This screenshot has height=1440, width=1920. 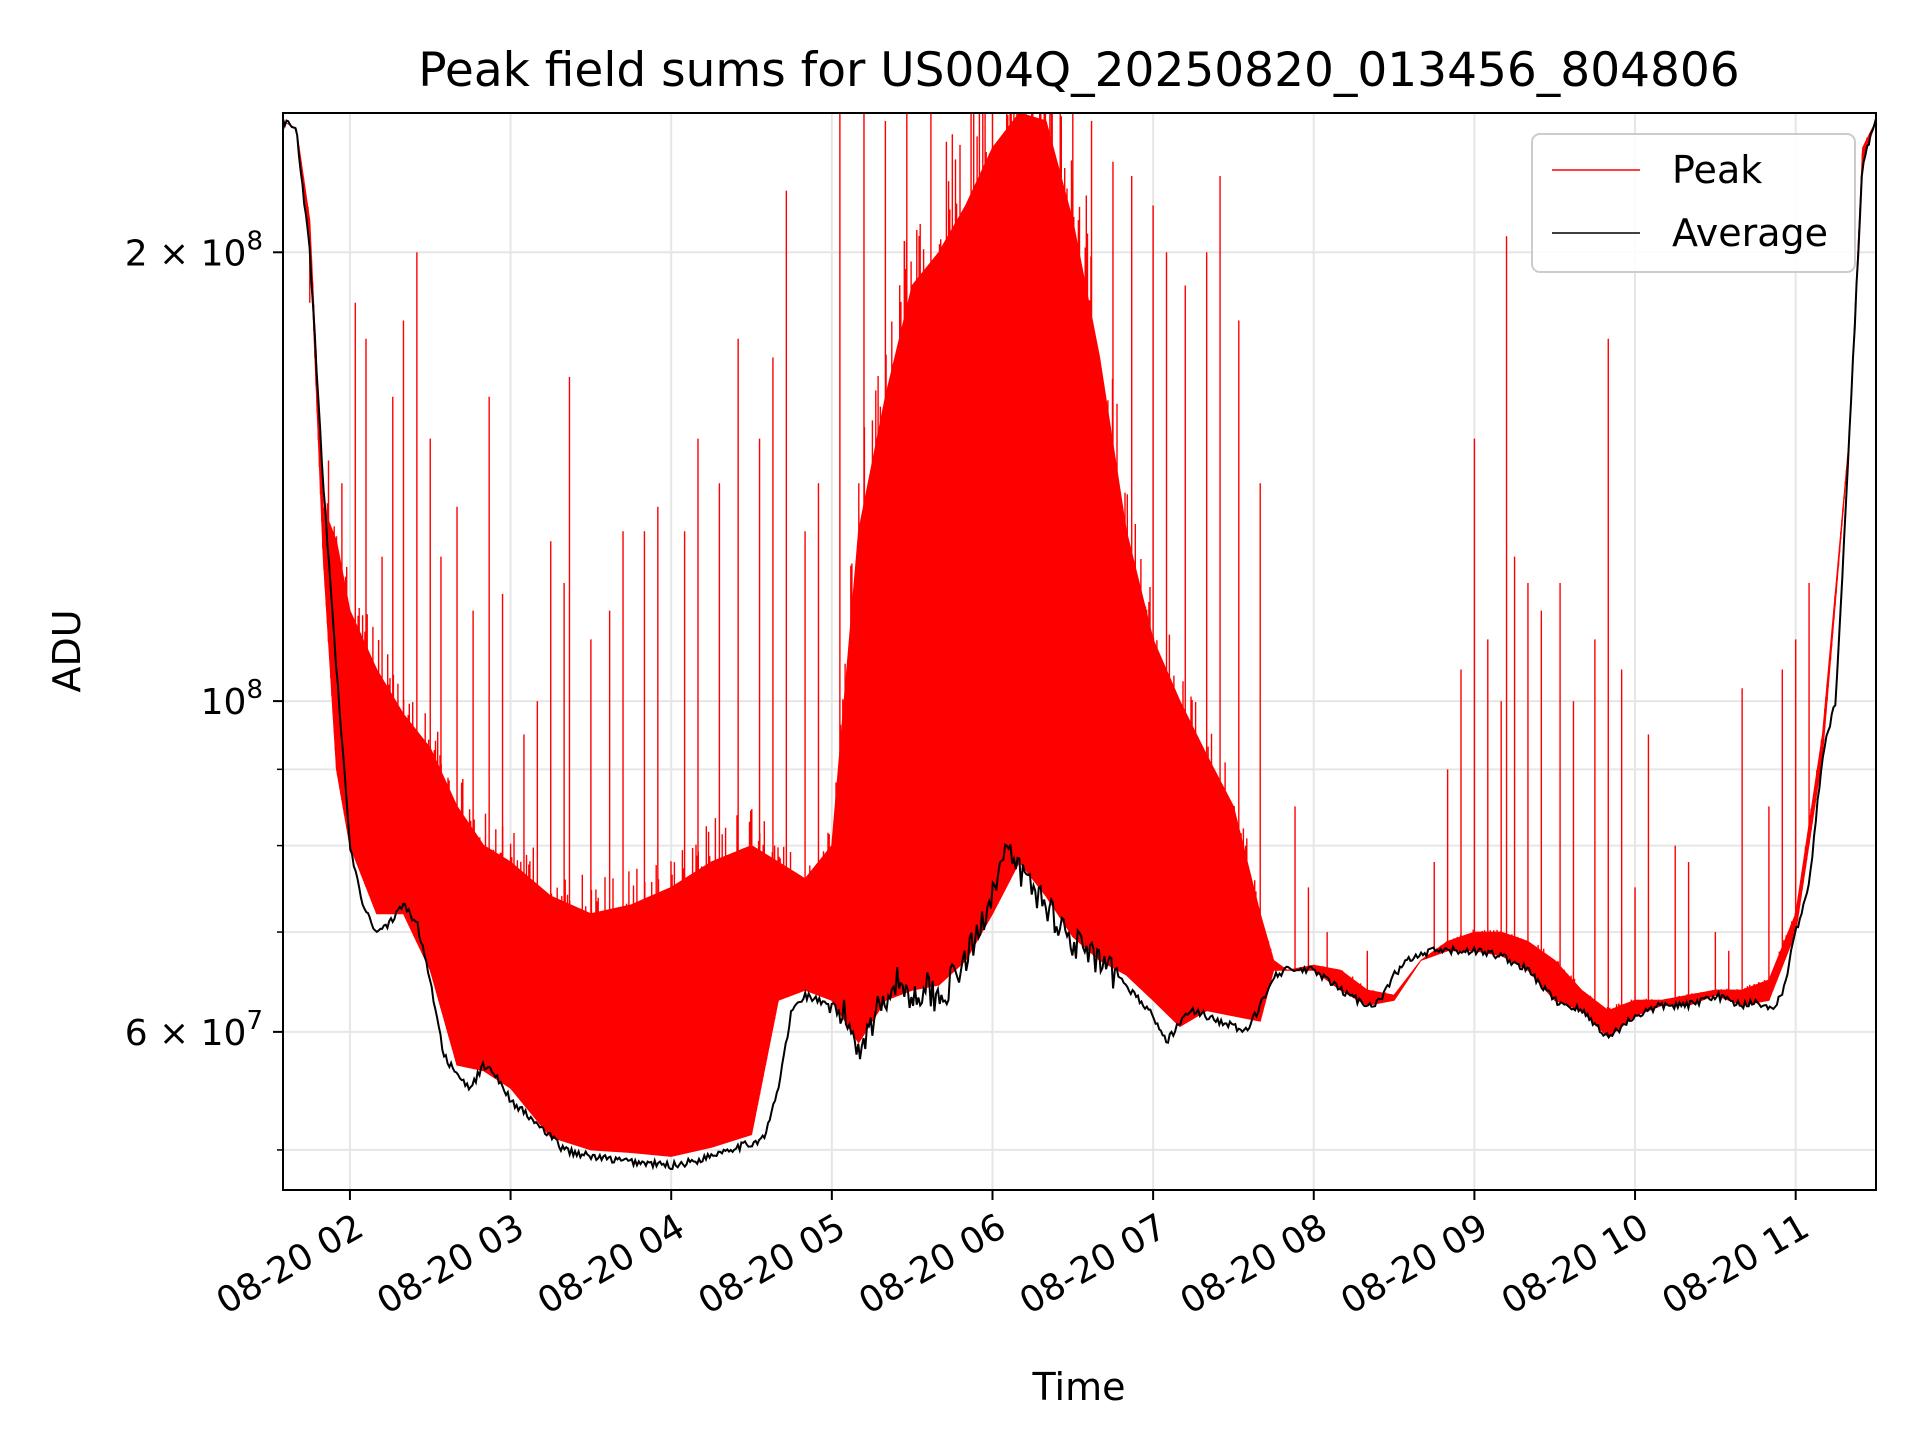 What do you see at coordinates (1079, 1387) in the screenshot?
I see `x-axis-label: Time` at bounding box center [1079, 1387].